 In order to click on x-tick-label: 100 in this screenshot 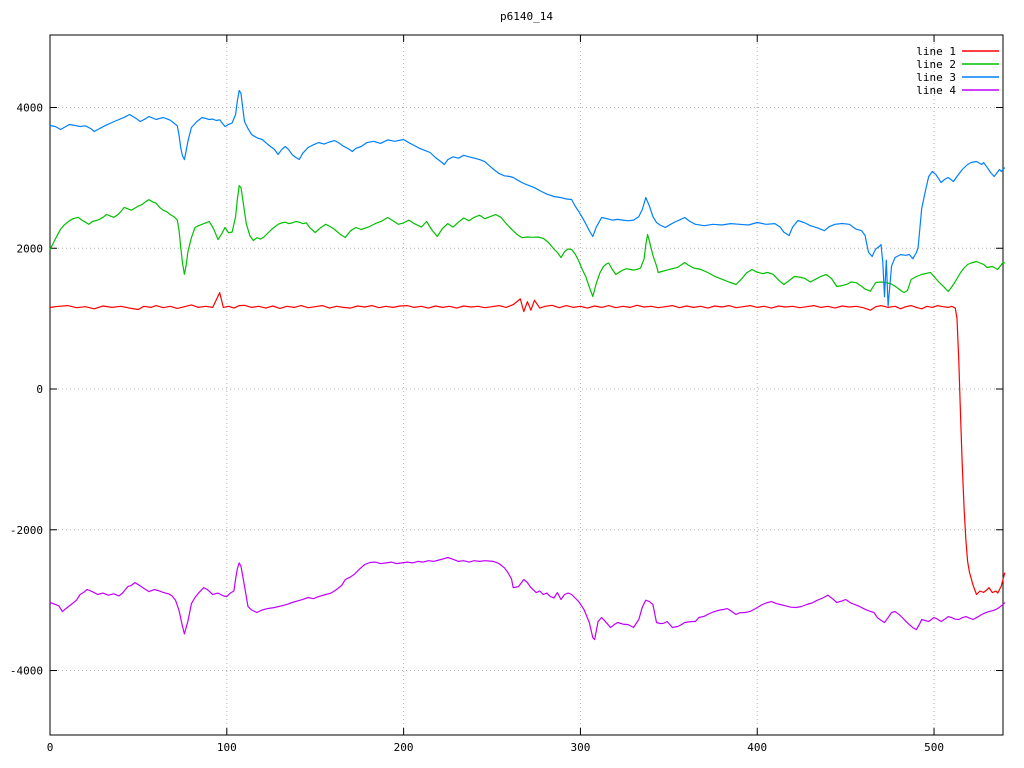, I will do `click(227, 747)`.